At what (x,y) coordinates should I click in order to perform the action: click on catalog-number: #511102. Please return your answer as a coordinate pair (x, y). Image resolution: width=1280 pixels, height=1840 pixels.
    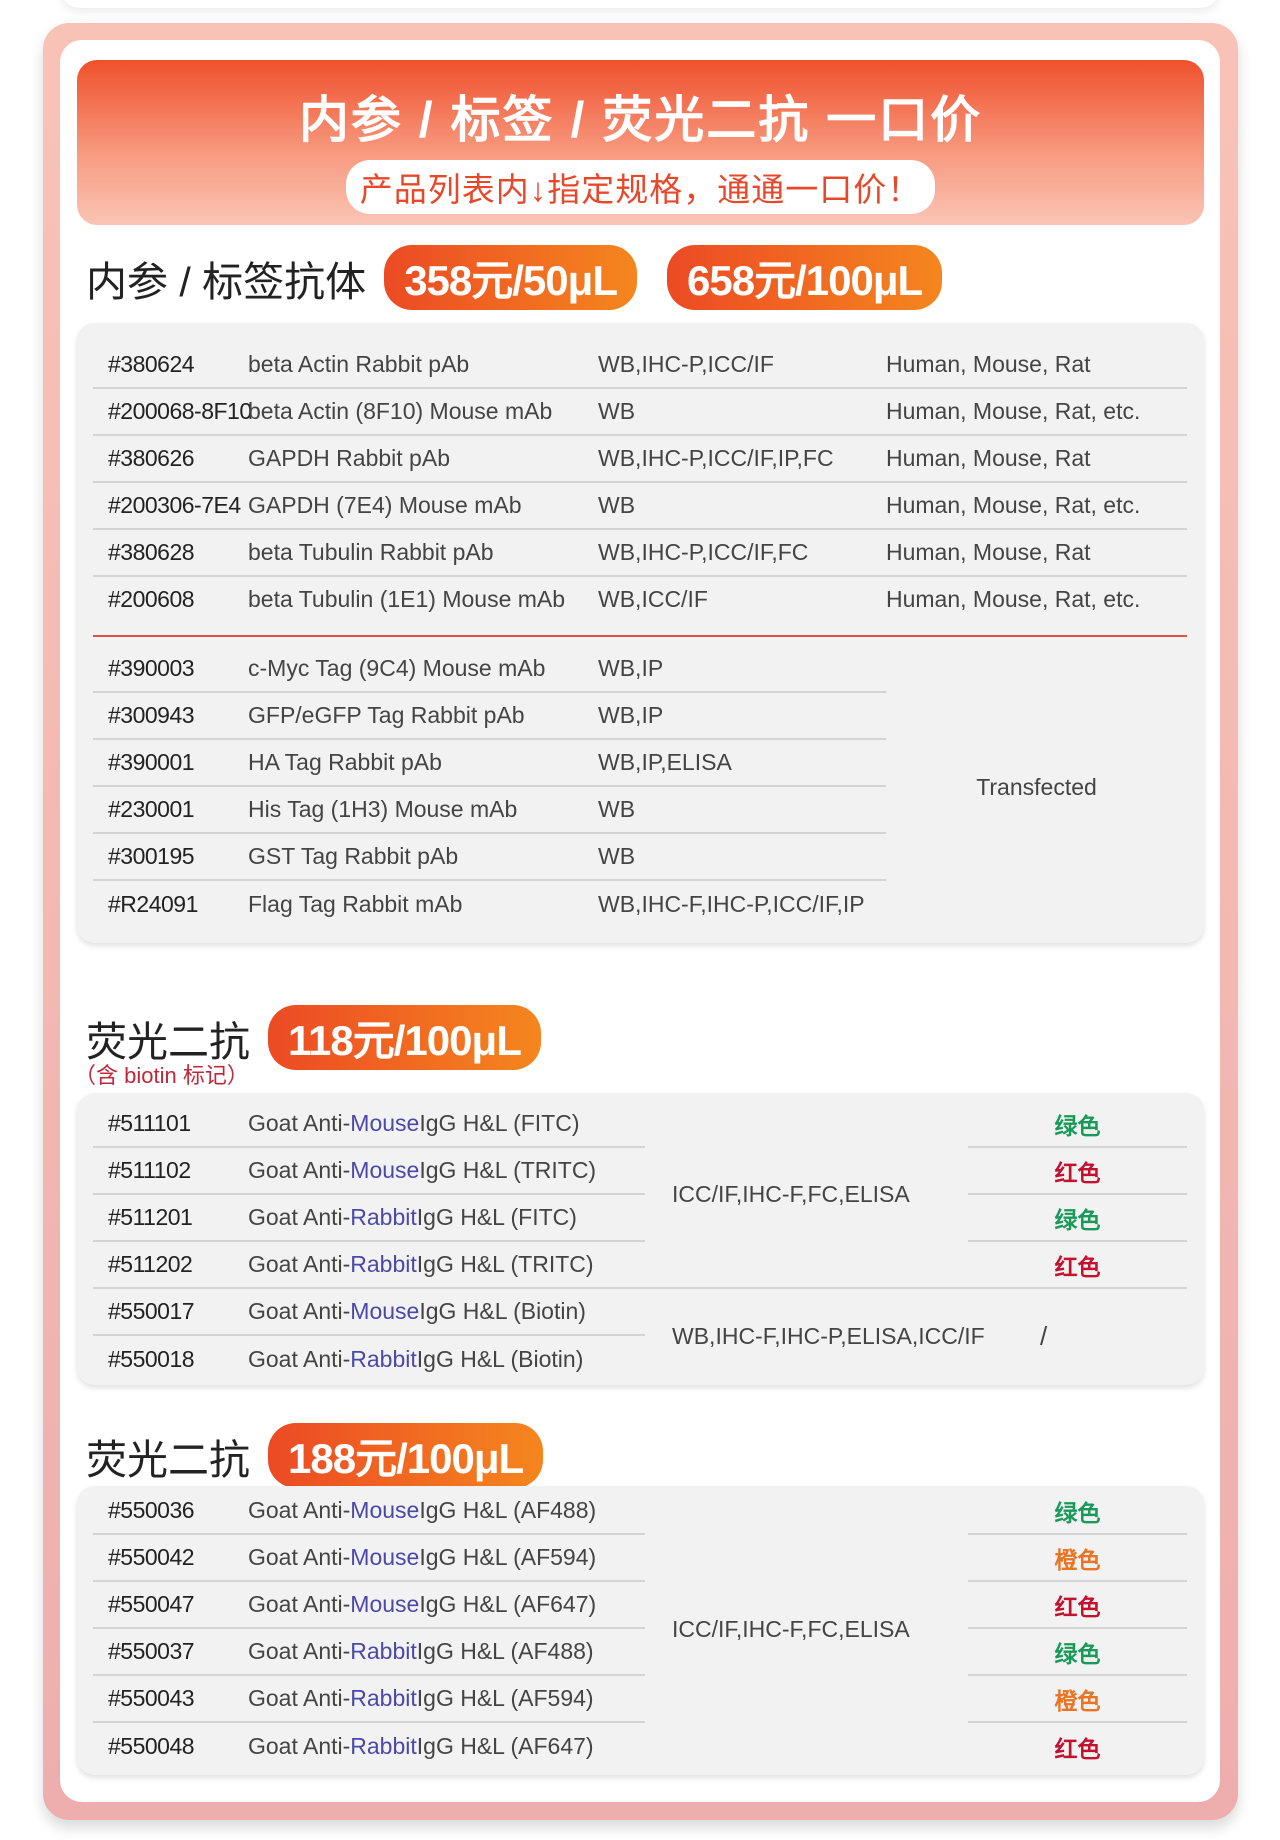
    Looking at the image, I should click on (170, 1171).